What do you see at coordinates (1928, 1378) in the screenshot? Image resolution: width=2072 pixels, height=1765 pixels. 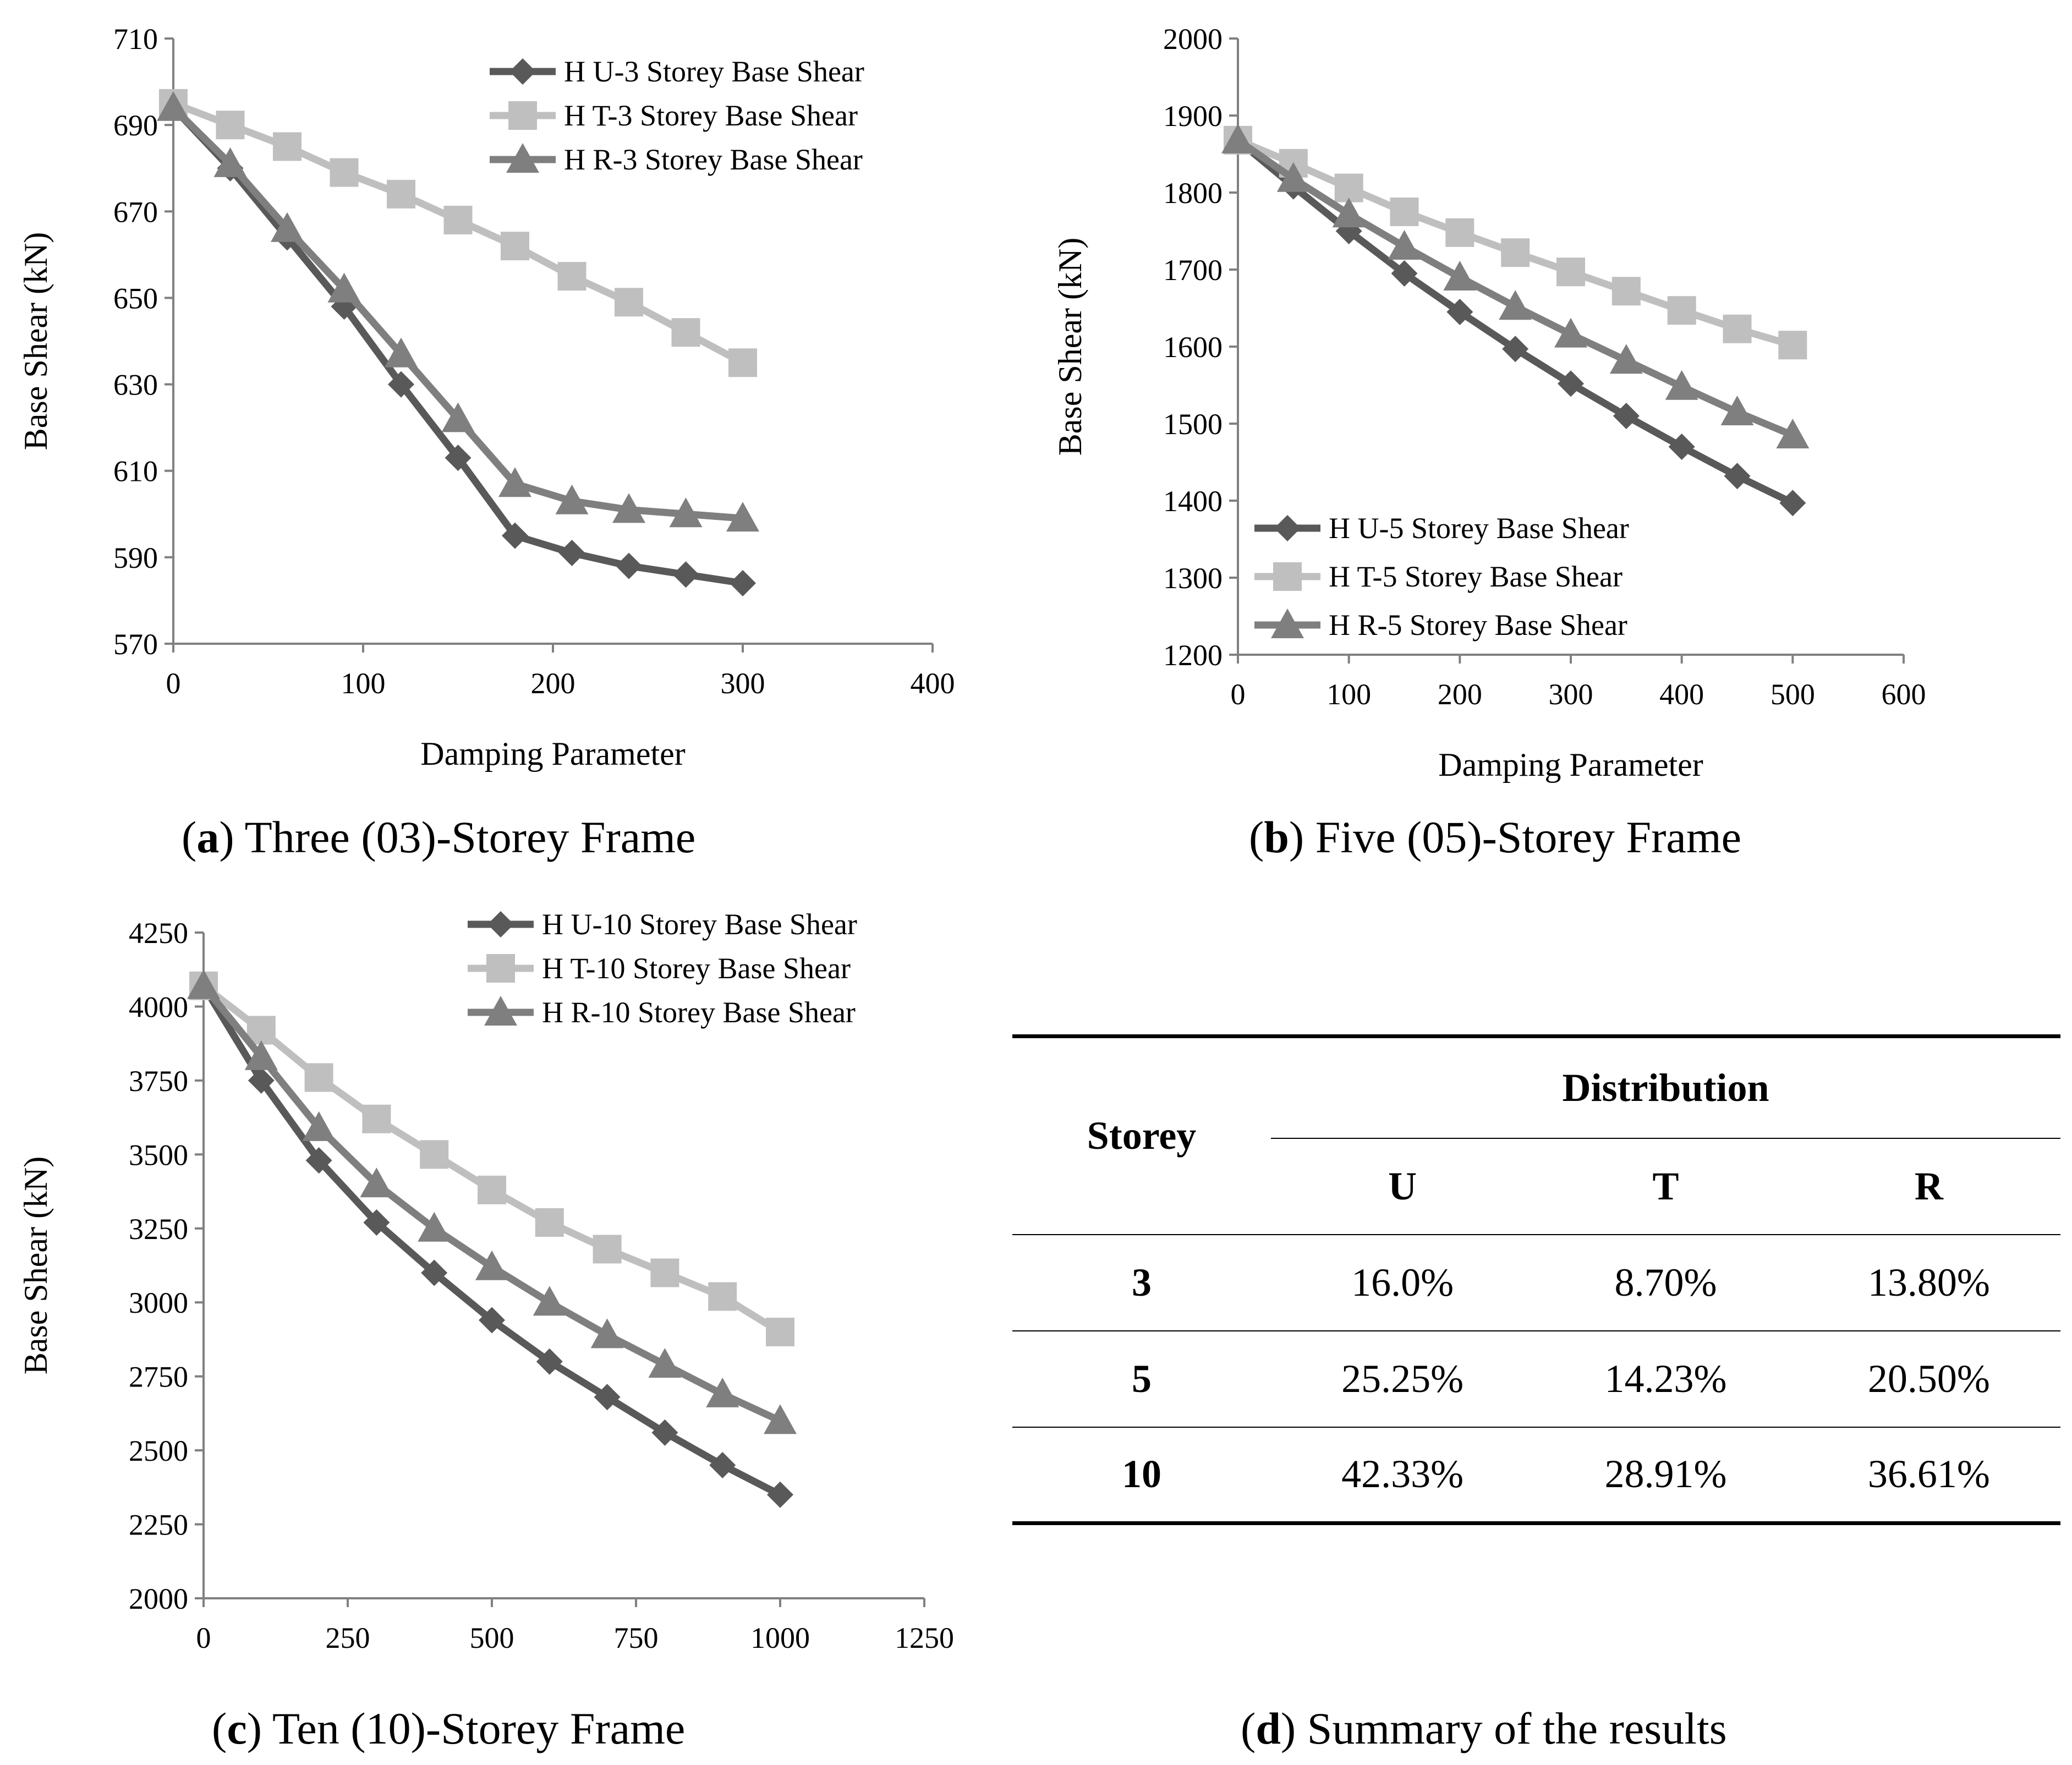 I see `value-cell: 20.50%` at bounding box center [1928, 1378].